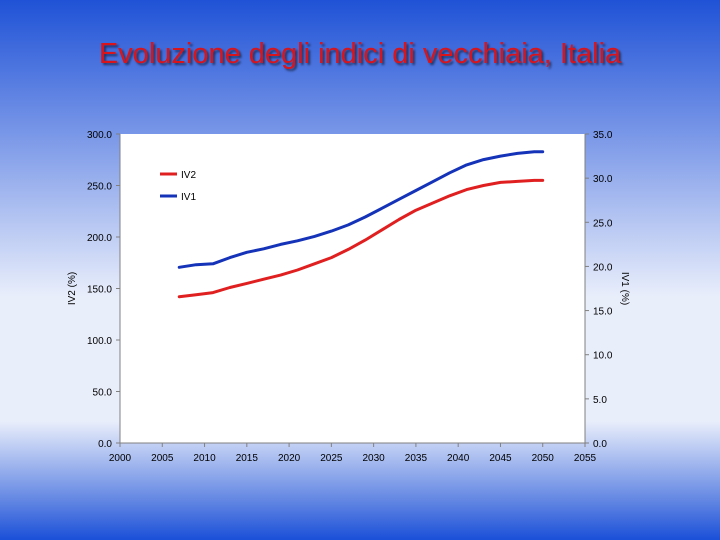  Describe the element at coordinates (180, 184) in the screenshot. I see `legend-box` at that location.